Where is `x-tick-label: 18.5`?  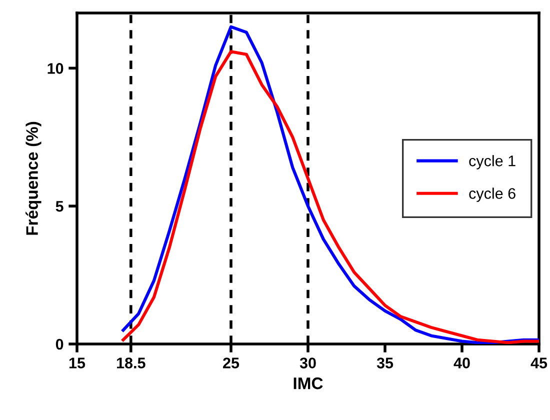 x-tick-label: 18.5 is located at coordinates (131, 363).